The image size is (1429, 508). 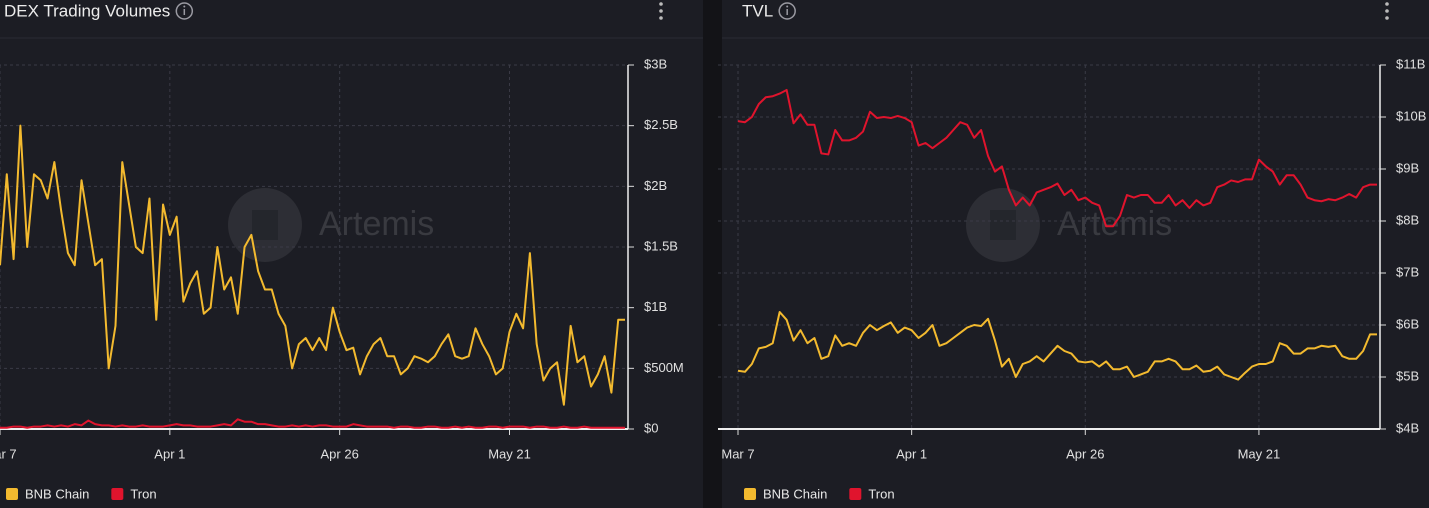 What do you see at coordinates (1407, 375) in the screenshot?
I see `y-tick-label: $5B` at bounding box center [1407, 375].